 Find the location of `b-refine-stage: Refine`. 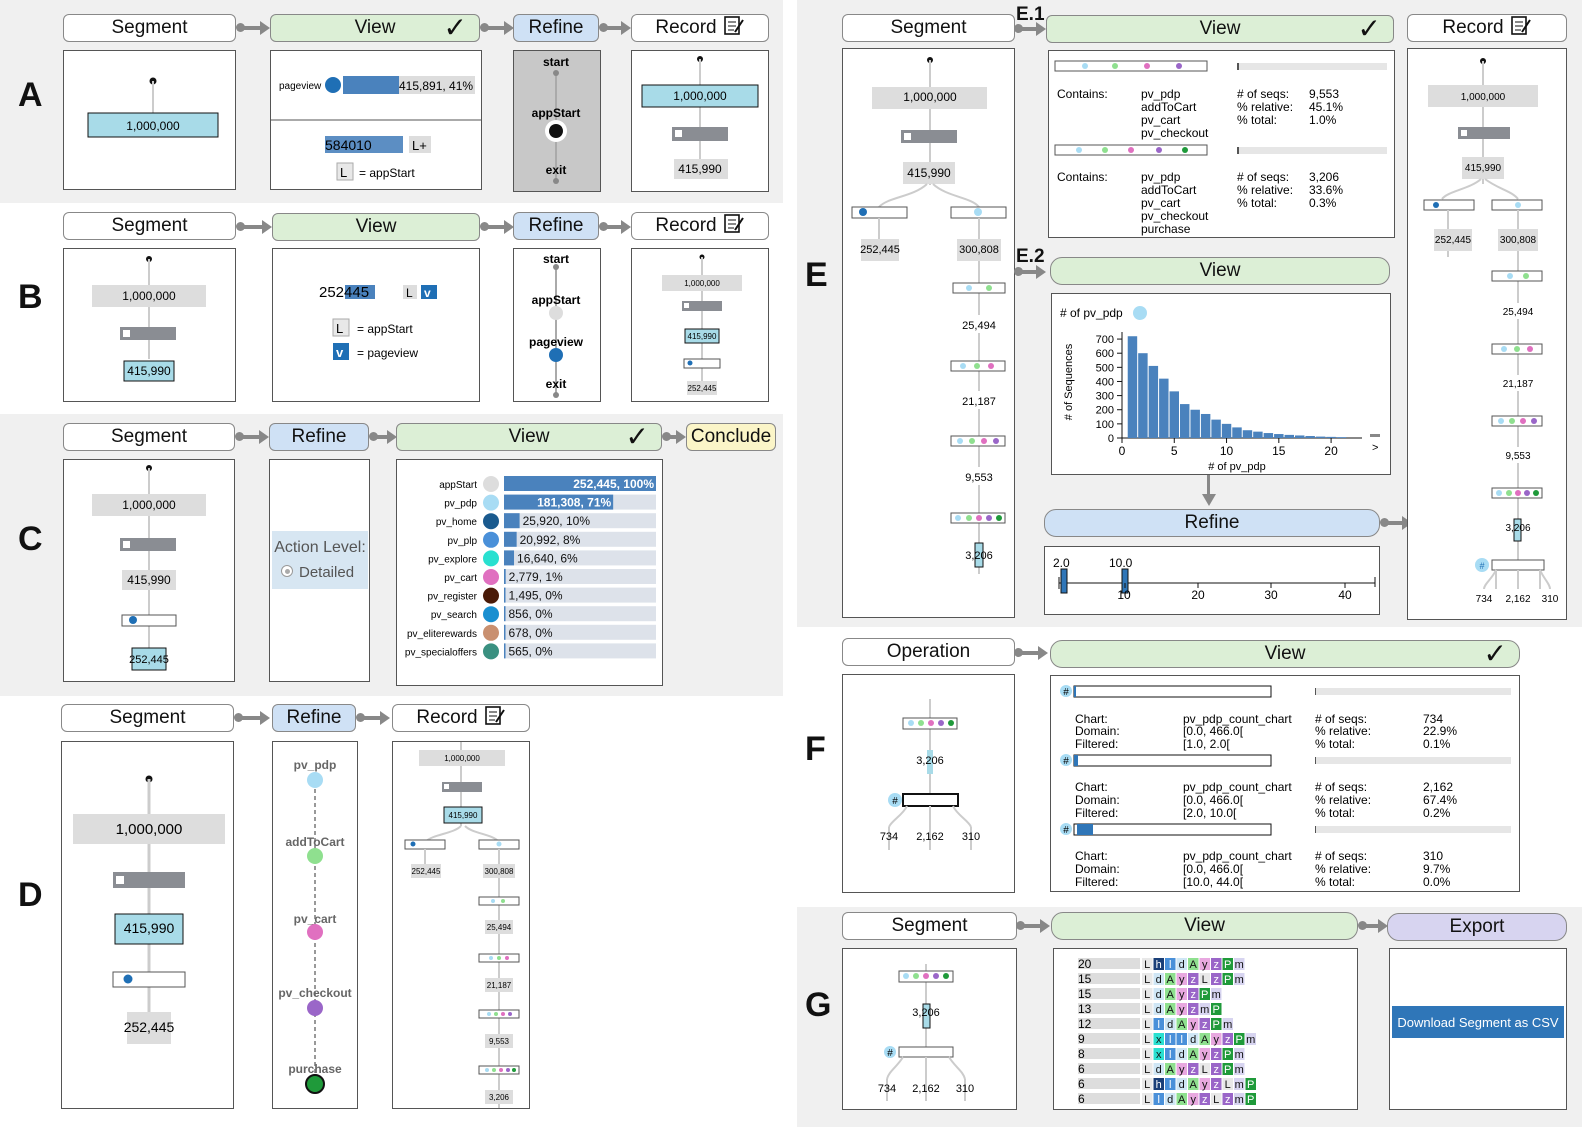

b-refine-stage: Refine is located at coordinates (556, 226).